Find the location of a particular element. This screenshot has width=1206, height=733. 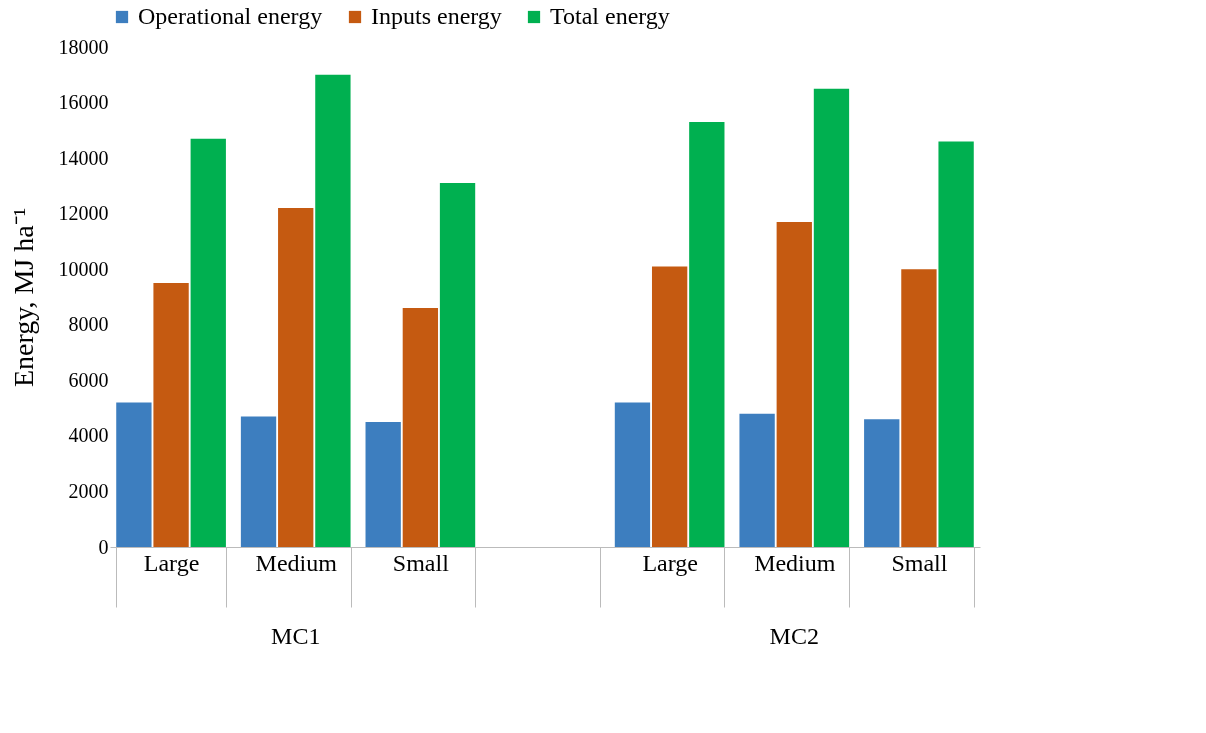

y-tick-label: 6000 is located at coordinates (88, 379).